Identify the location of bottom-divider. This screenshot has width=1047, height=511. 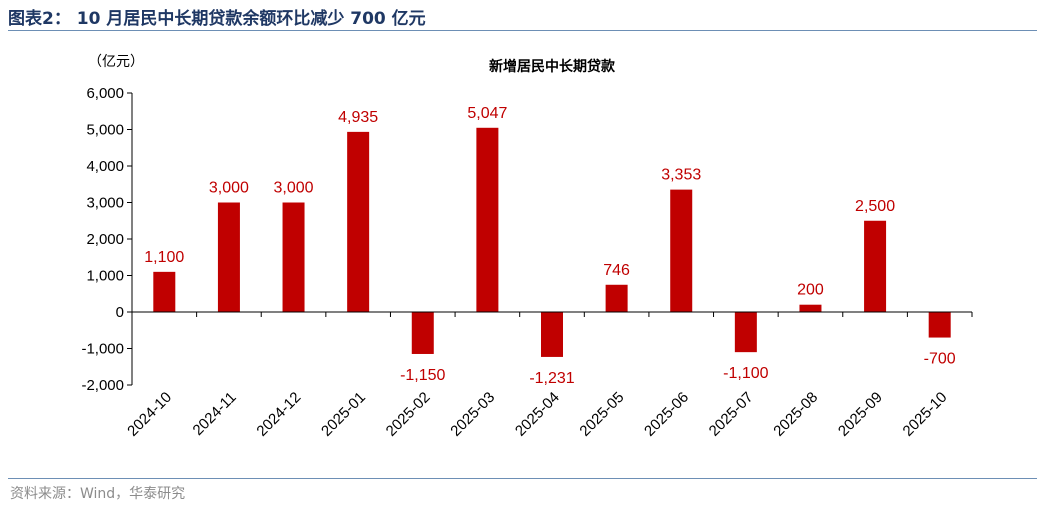
(522, 478).